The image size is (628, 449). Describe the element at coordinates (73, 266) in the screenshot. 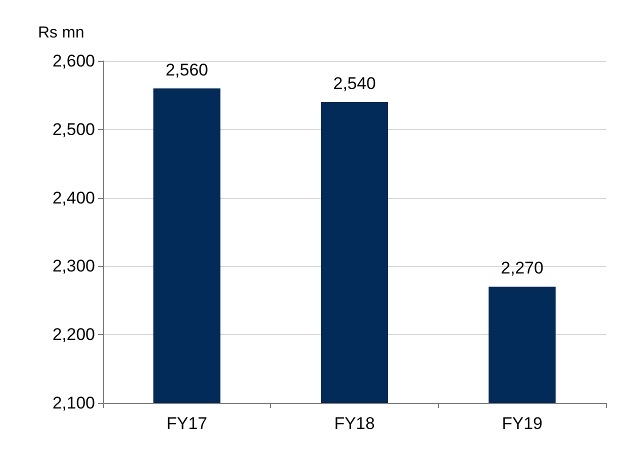

I see `y-tick-label: 2,300` at that location.